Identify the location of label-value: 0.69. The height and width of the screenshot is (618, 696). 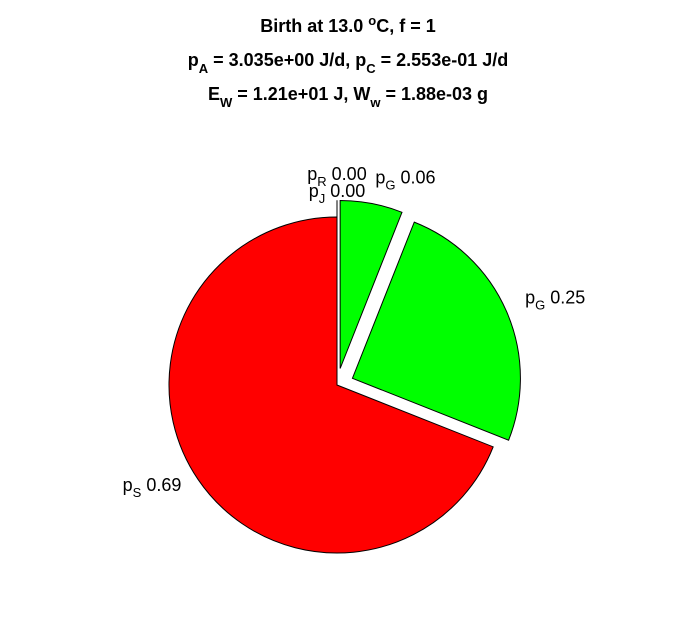
(163, 485).